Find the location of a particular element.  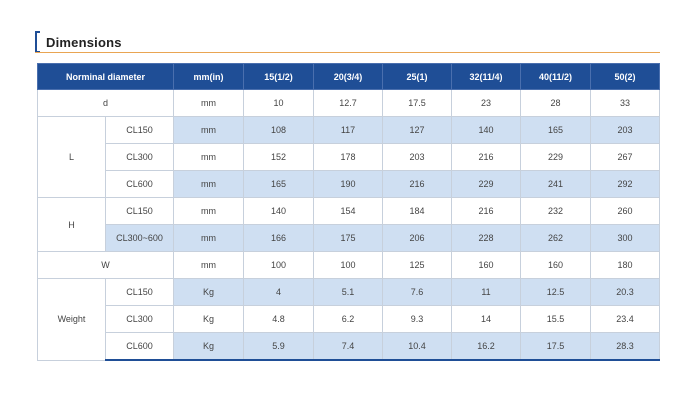

table-row: d mm 10 12.7 17.5 23 28 33 is located at coordinates (348, 103).